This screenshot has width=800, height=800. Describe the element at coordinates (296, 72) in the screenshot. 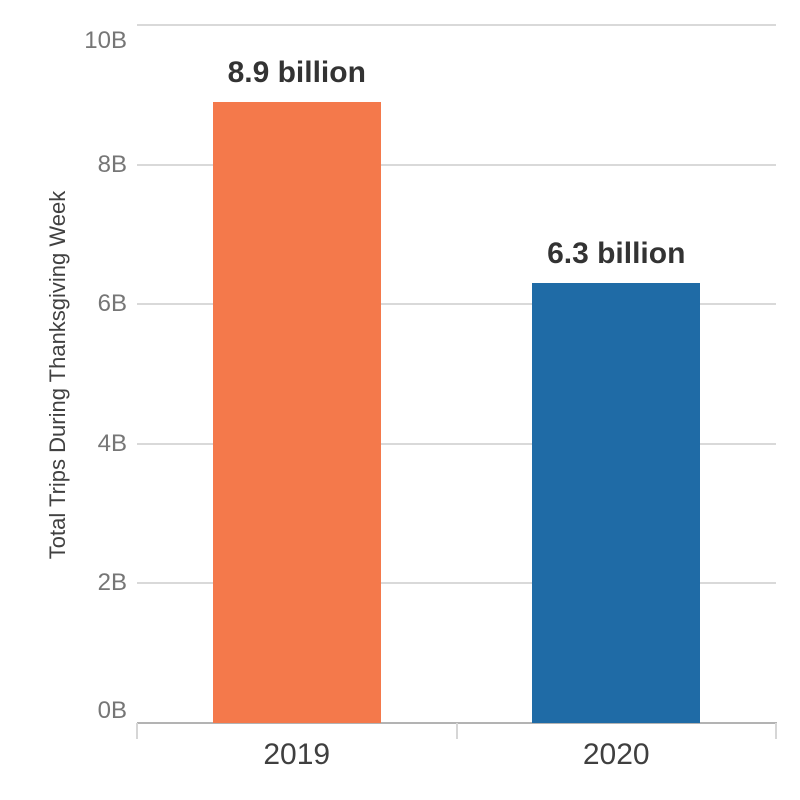

I see `value-label-2019: 8.9 billion` at that location.